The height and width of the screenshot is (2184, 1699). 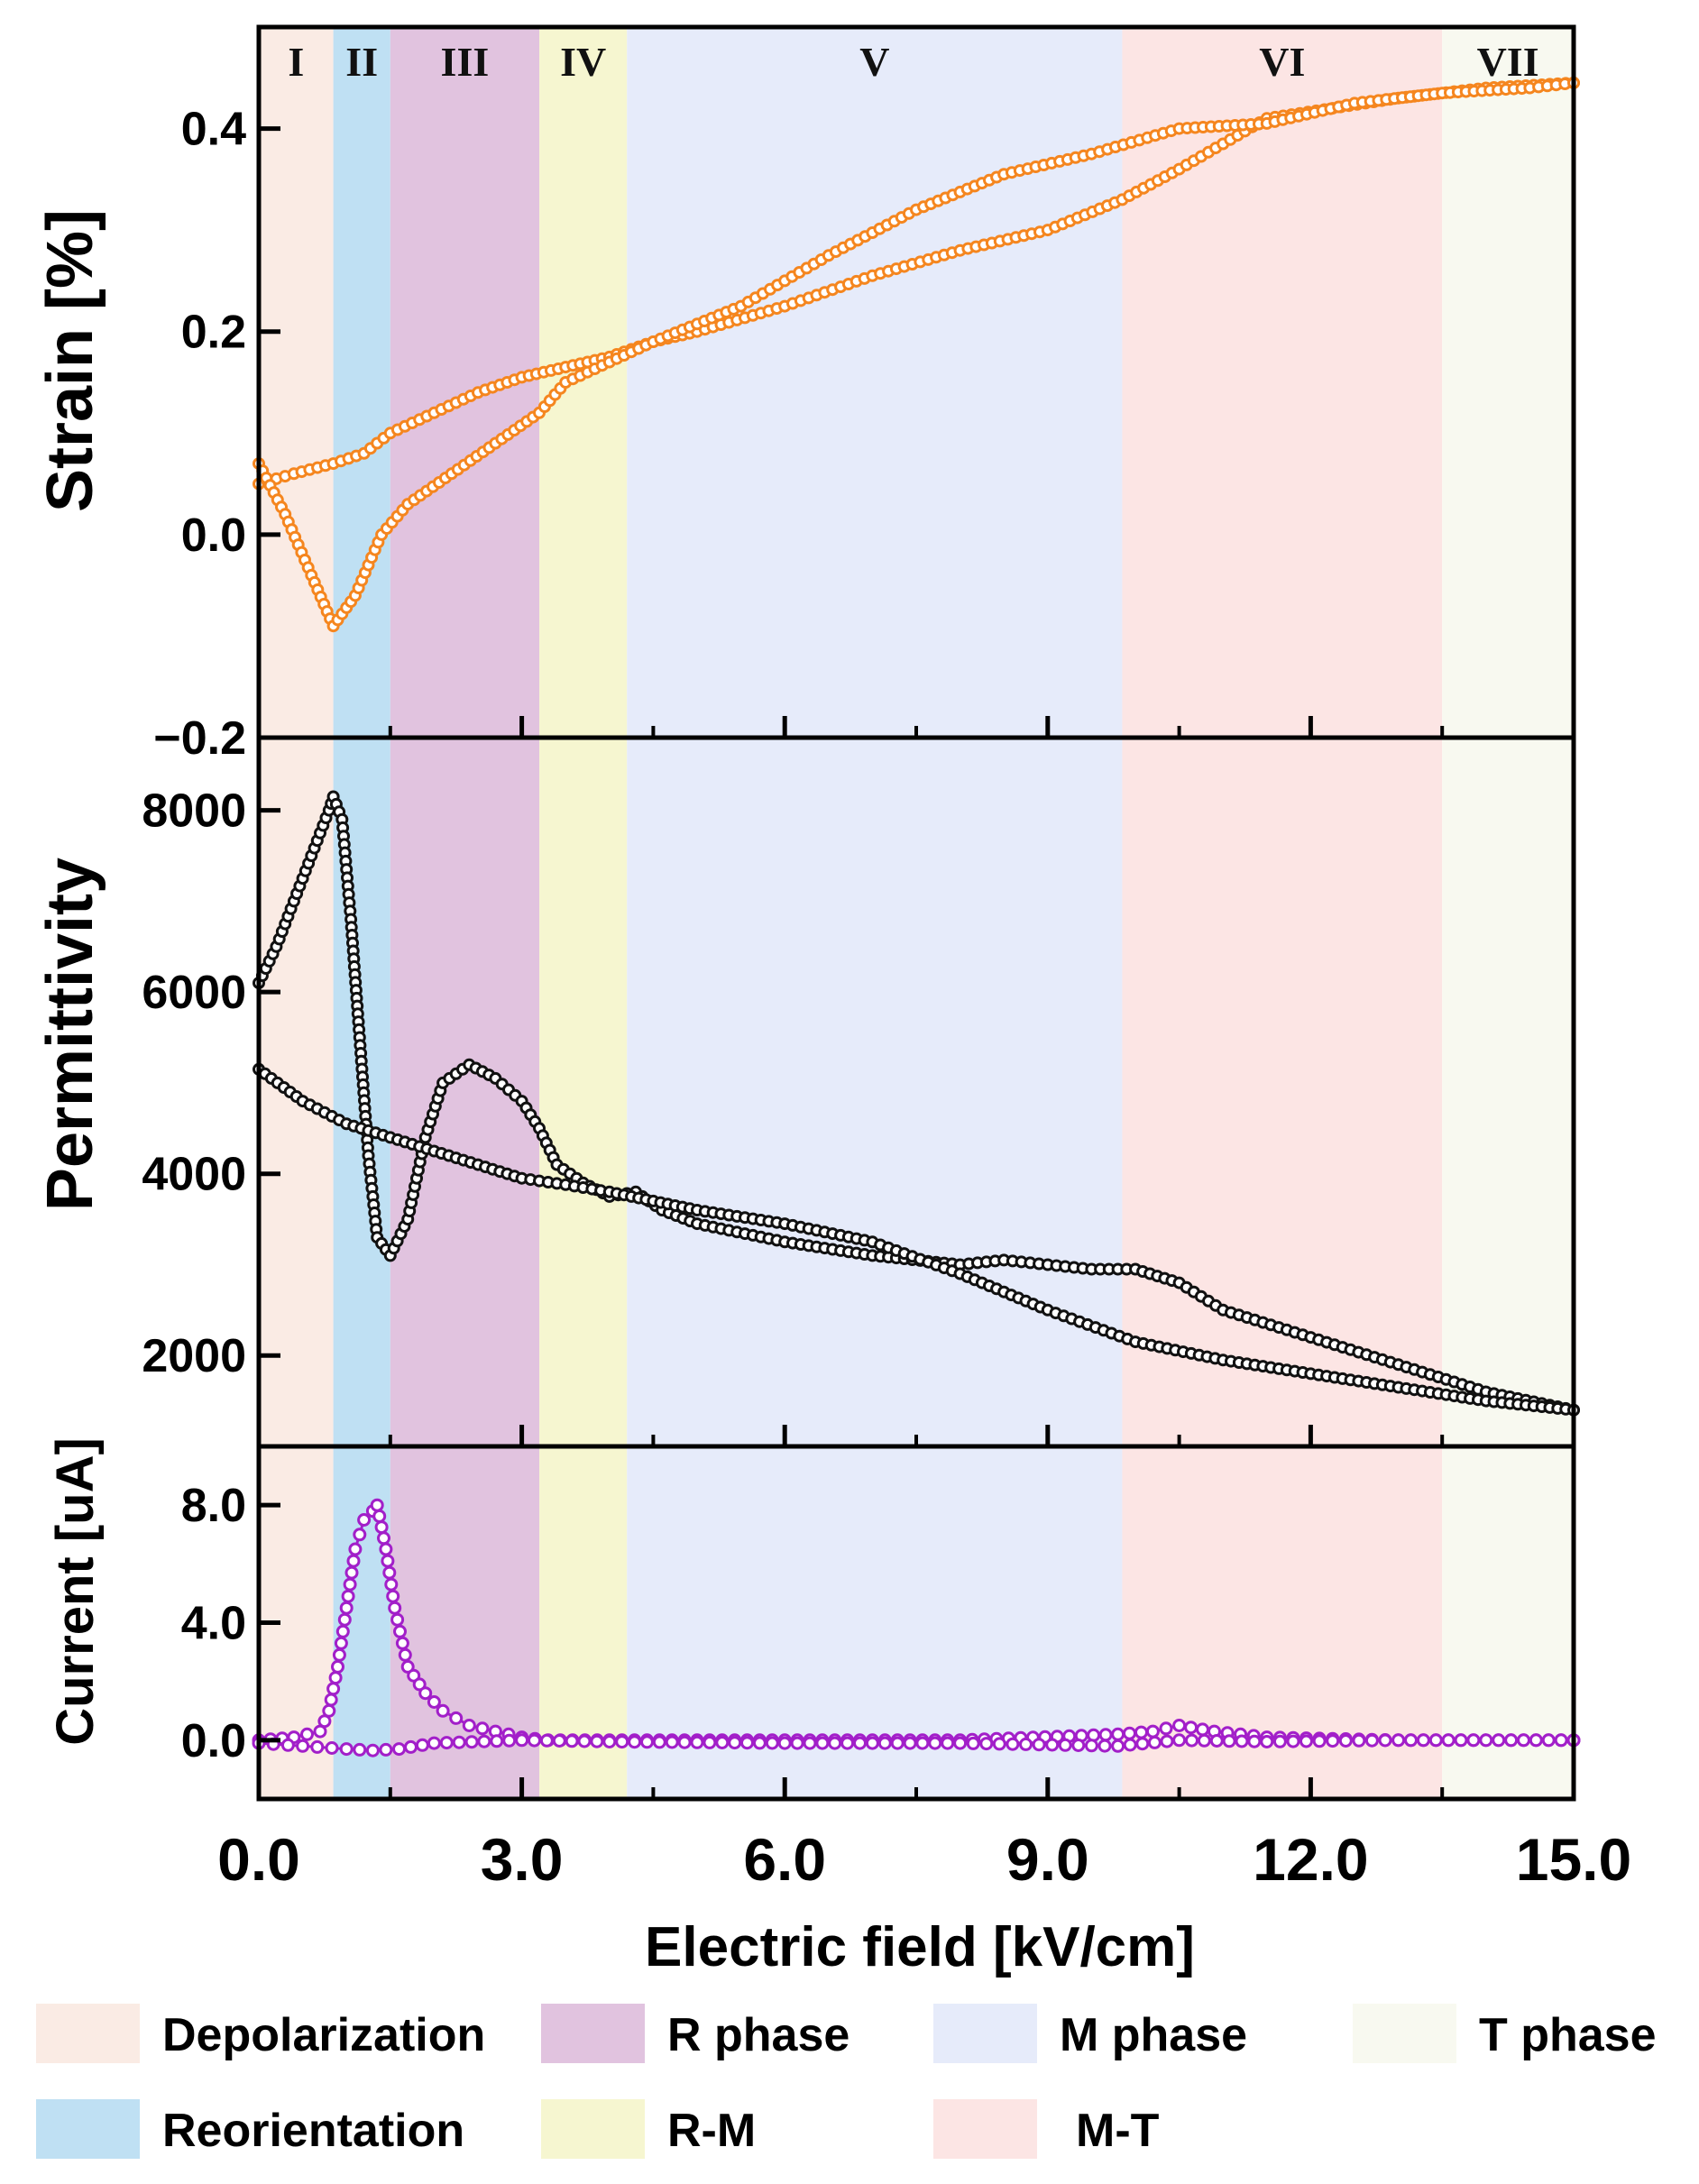 I want to click on x-tick-label: 3.0, so click(x=522, y=1860).